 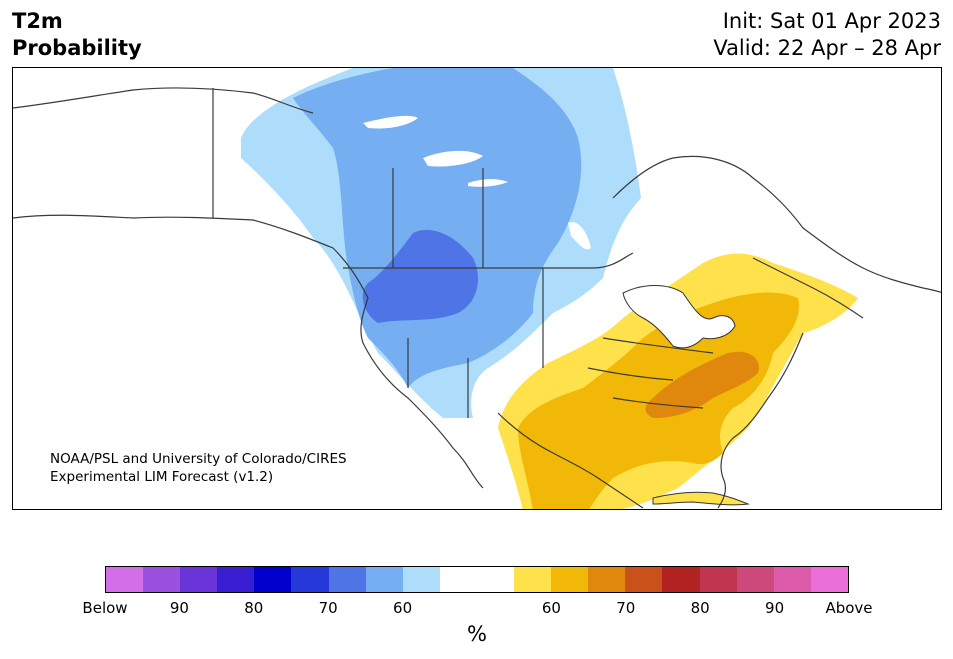 What do you see at coordinates (701, 498) in the screenshot?
I see `cuba` at bounding box center [701, 498].